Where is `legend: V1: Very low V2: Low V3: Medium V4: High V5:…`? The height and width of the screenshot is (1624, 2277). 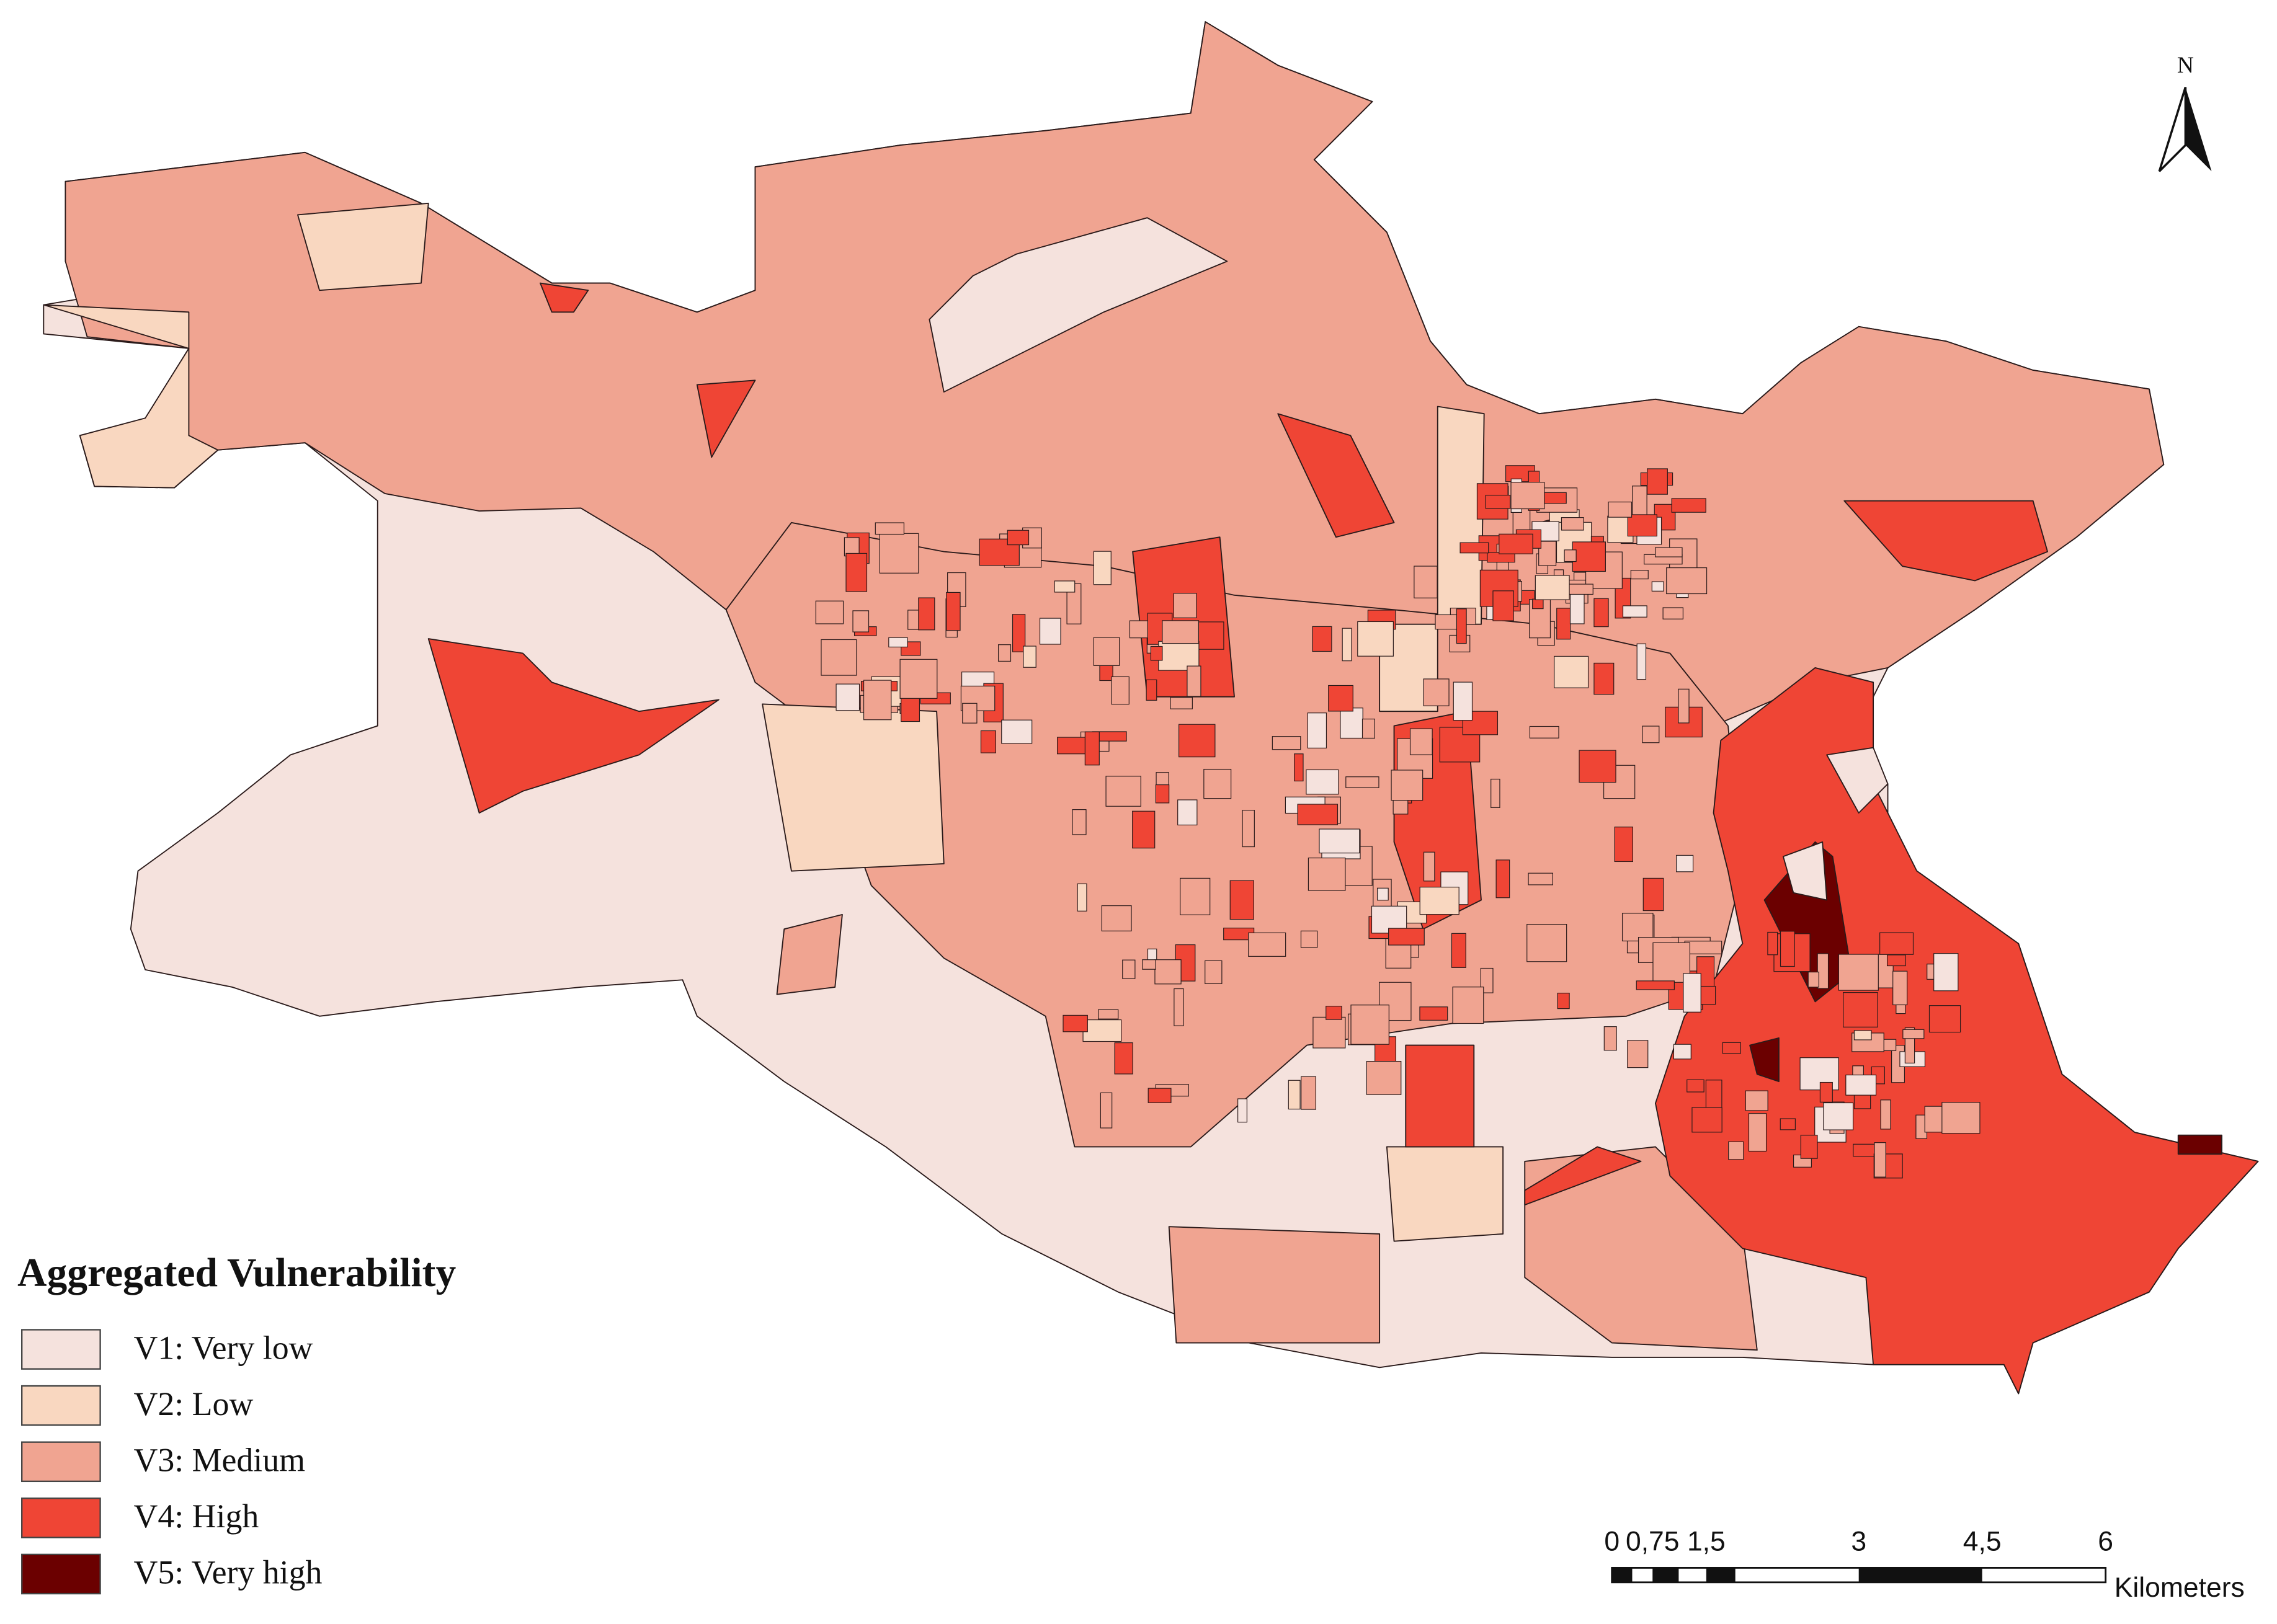 legend: V1: Very low V2: Low V3: Medium V4: High V5:… is located at coordinates (172, 1462).